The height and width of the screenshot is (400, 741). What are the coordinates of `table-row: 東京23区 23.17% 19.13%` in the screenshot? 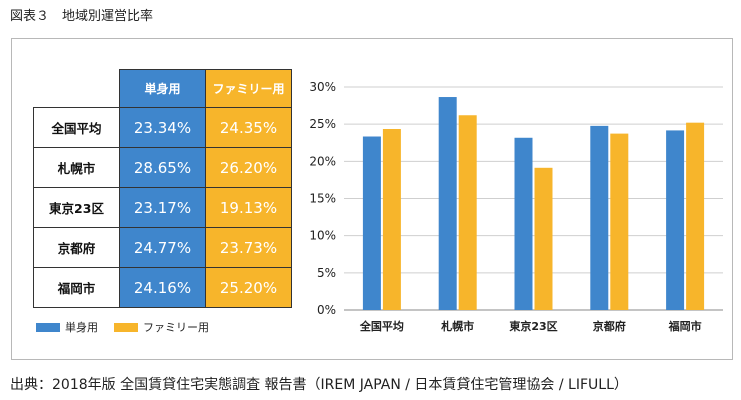 It's located at (162, 207).